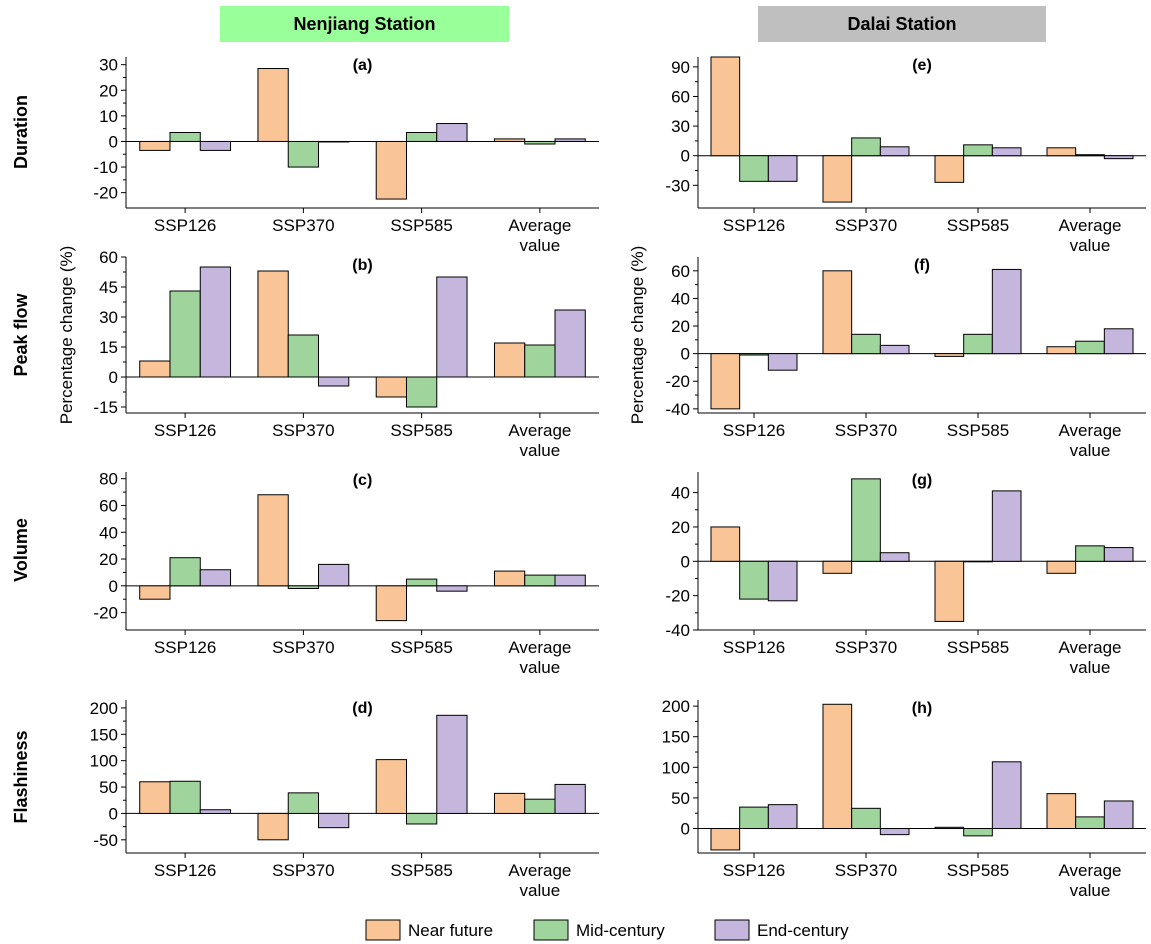  I want to click on legend-label: Mid-century, so click(620, 930).